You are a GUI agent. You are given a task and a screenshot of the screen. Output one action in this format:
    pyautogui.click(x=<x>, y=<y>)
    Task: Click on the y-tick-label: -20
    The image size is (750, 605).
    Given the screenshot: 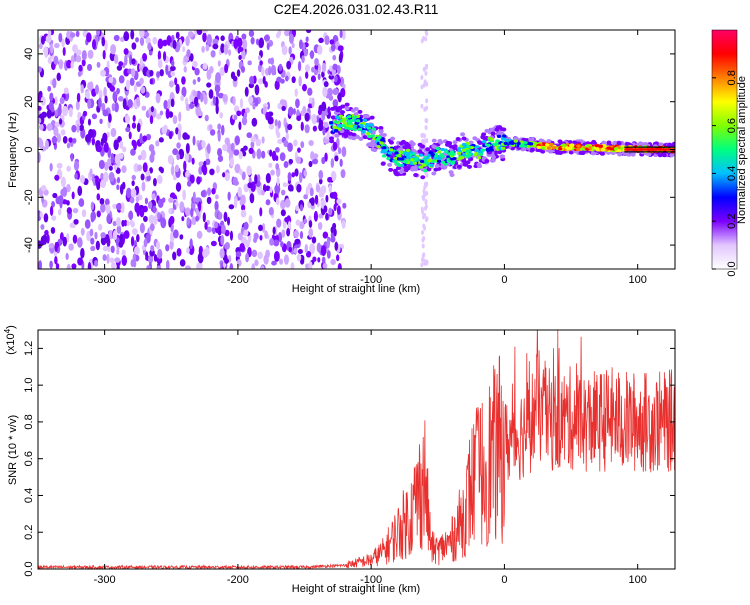 What is the action you would take?
    pyautogui.click(x=29, y=197)
    